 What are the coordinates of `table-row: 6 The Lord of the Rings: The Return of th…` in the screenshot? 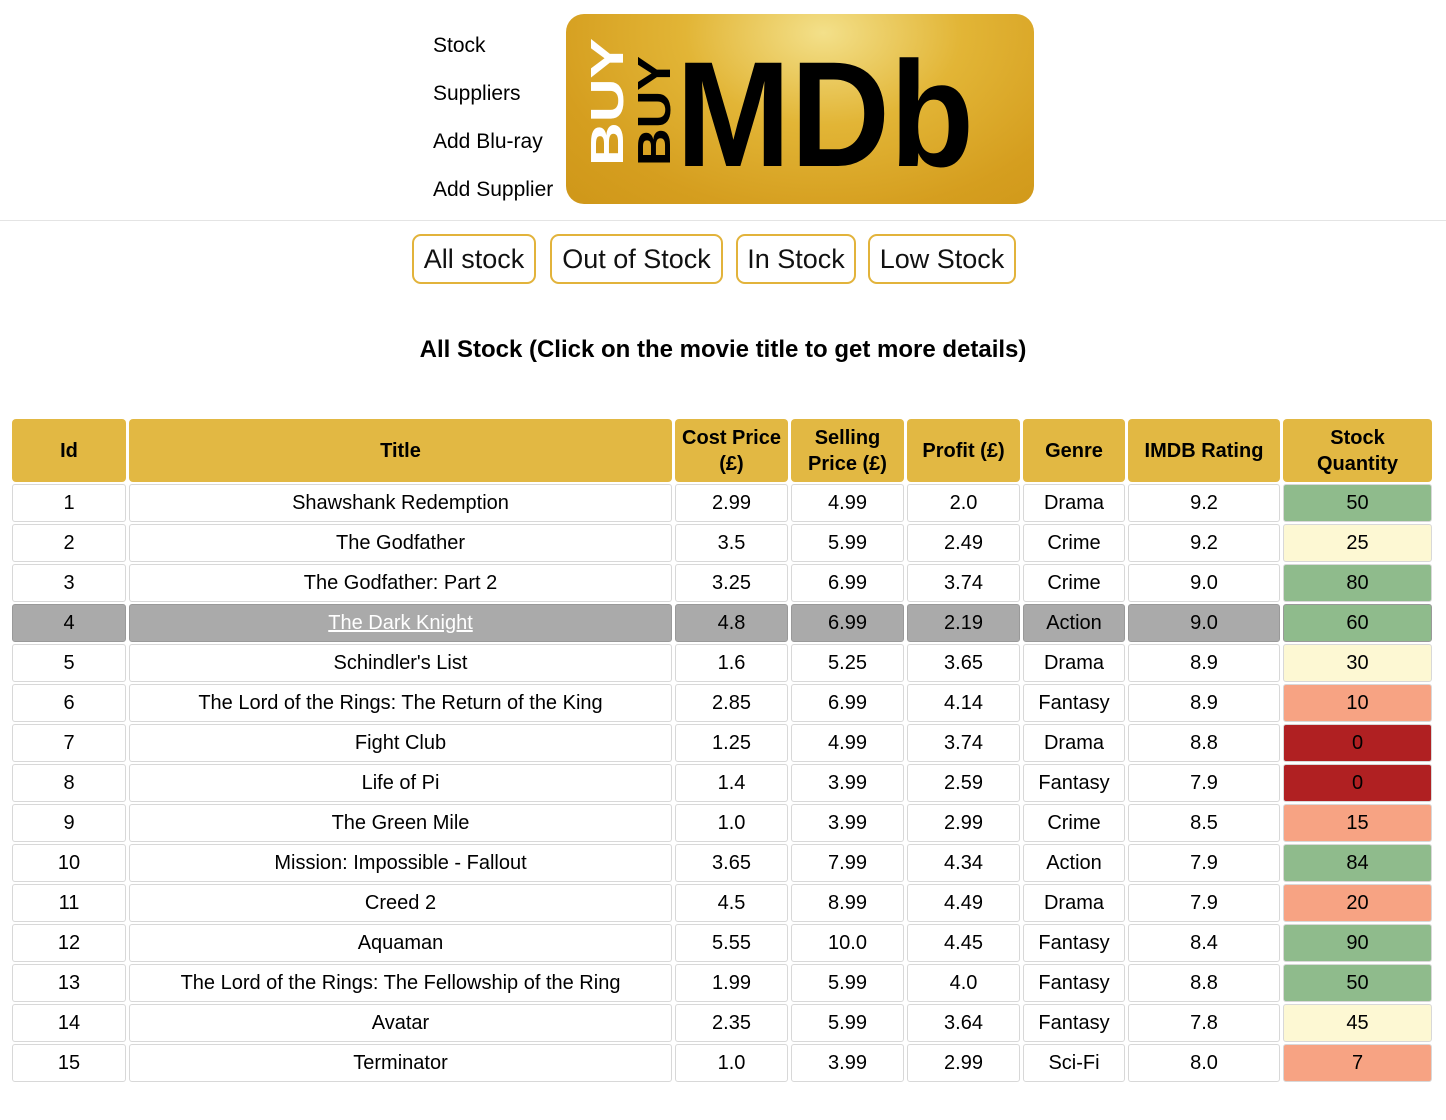 It's located at (722, 703).